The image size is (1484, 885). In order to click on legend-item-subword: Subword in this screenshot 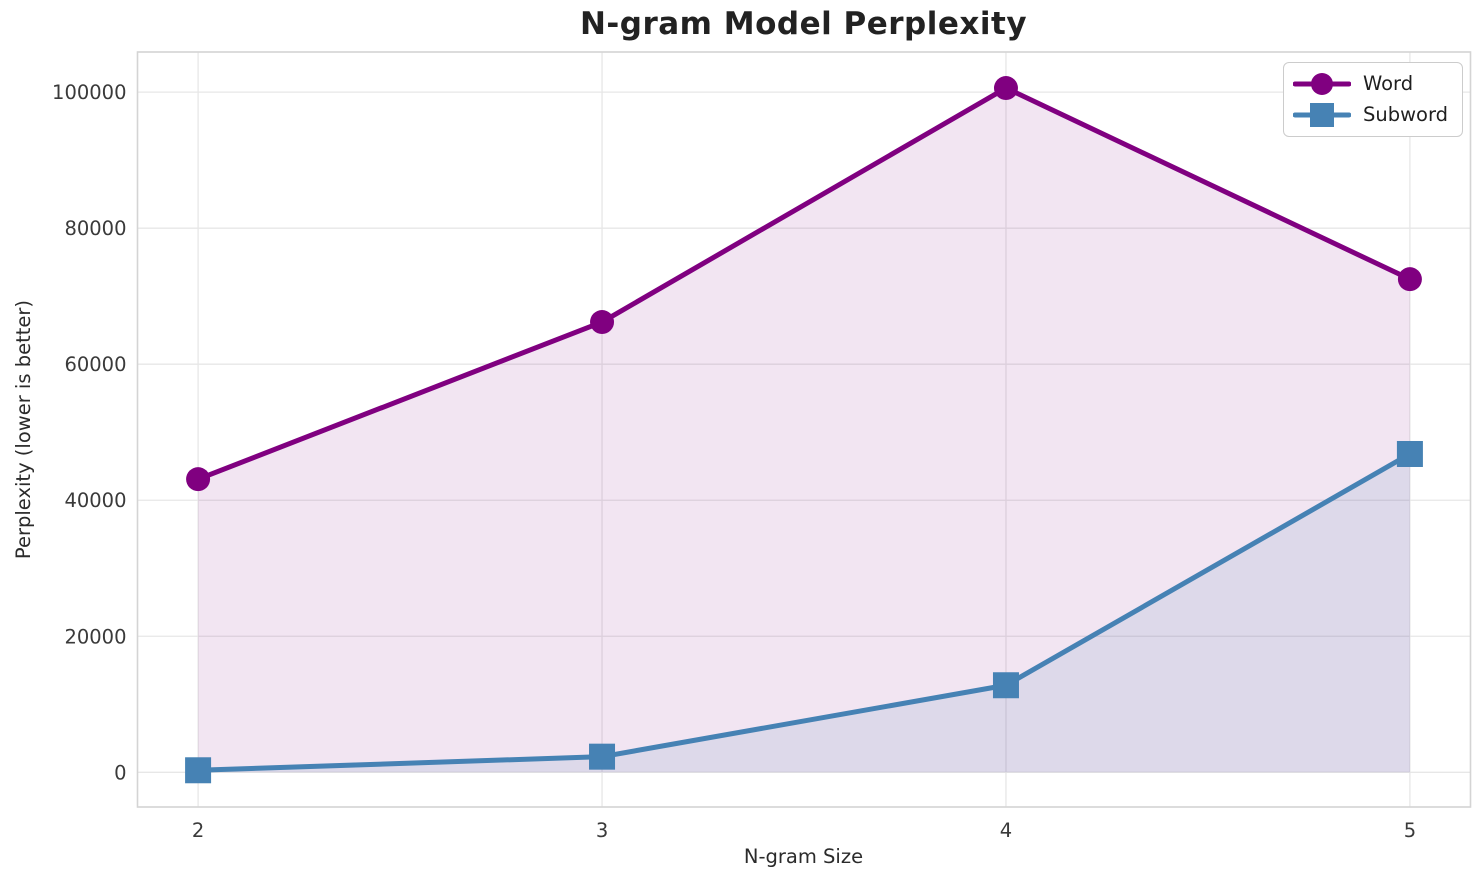, I will do `click(1370, 115)`.